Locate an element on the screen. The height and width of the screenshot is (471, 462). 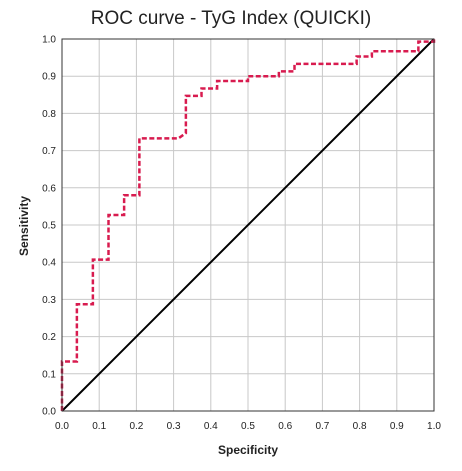
y-tick-label: 0.5 is located at coordinates (49, 226).